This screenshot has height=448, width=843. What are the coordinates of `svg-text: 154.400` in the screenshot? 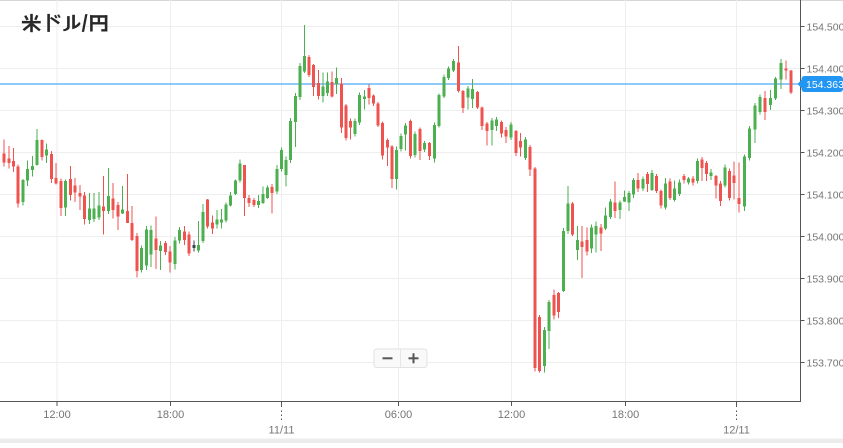 It's located at (825, 69).